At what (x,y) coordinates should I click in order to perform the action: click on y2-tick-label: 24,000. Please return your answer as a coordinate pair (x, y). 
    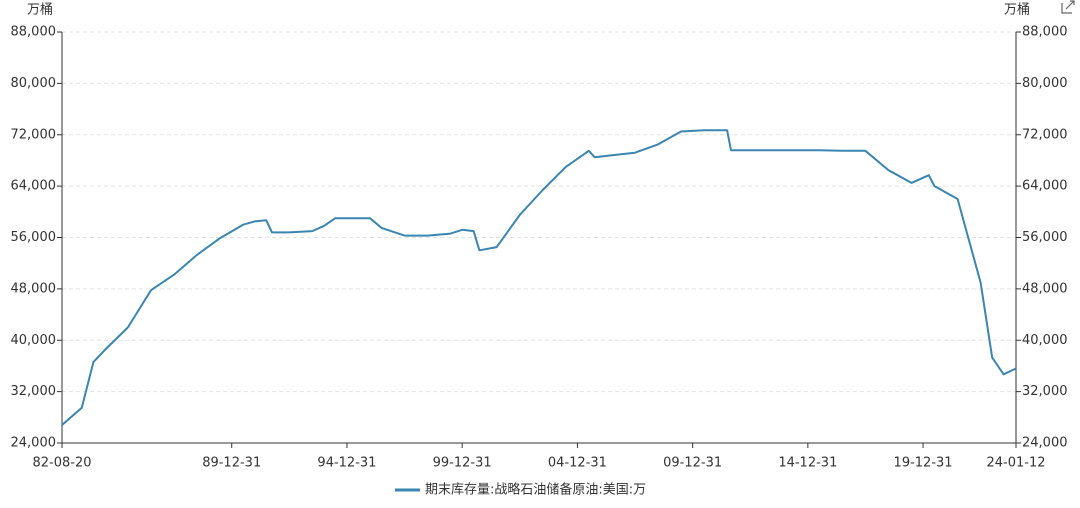
    Looking at the image, I should click on (1045, 443).